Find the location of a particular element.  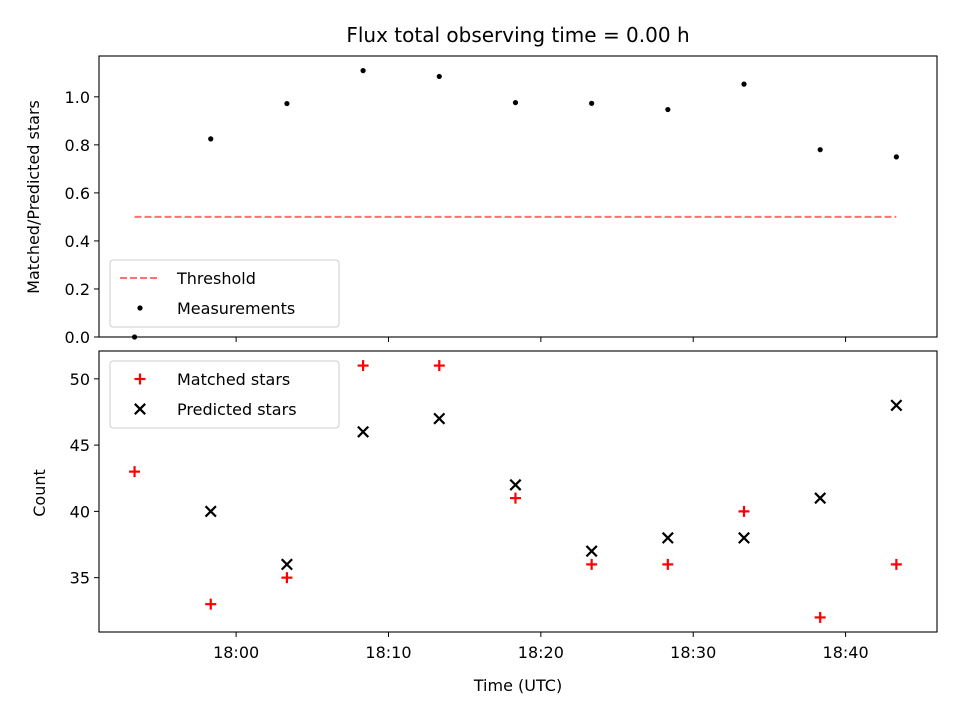

top-legend: Threshold Measurements is located at coordinates (224, 293).